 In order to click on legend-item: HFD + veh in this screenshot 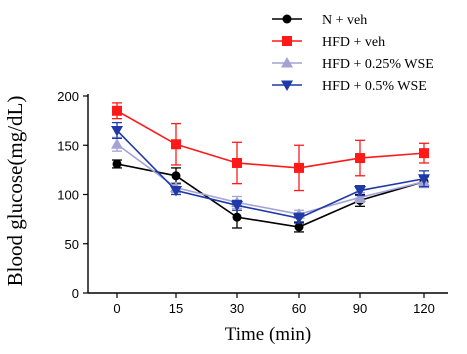, I will do `click(328, 42)`.